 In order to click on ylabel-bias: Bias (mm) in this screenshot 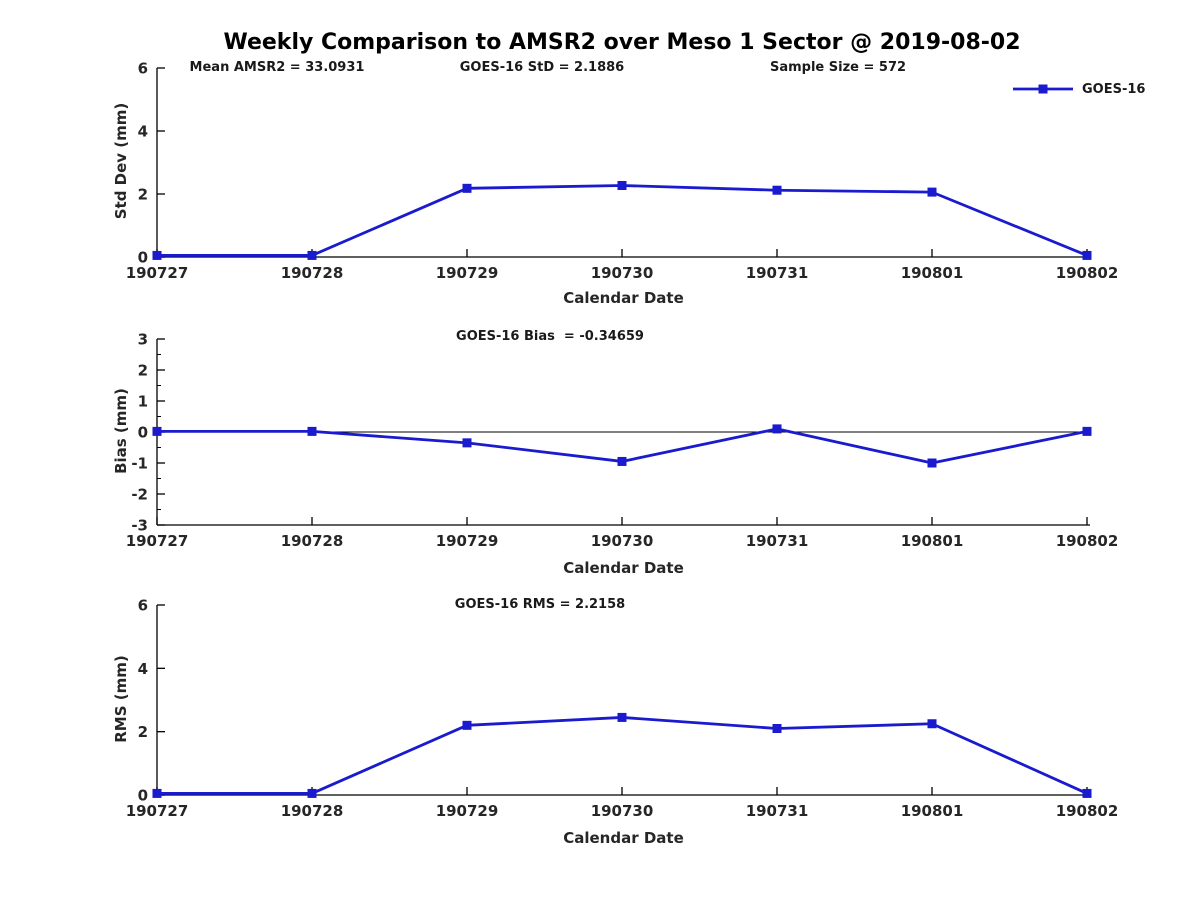, I will do `click(121, 431)`.